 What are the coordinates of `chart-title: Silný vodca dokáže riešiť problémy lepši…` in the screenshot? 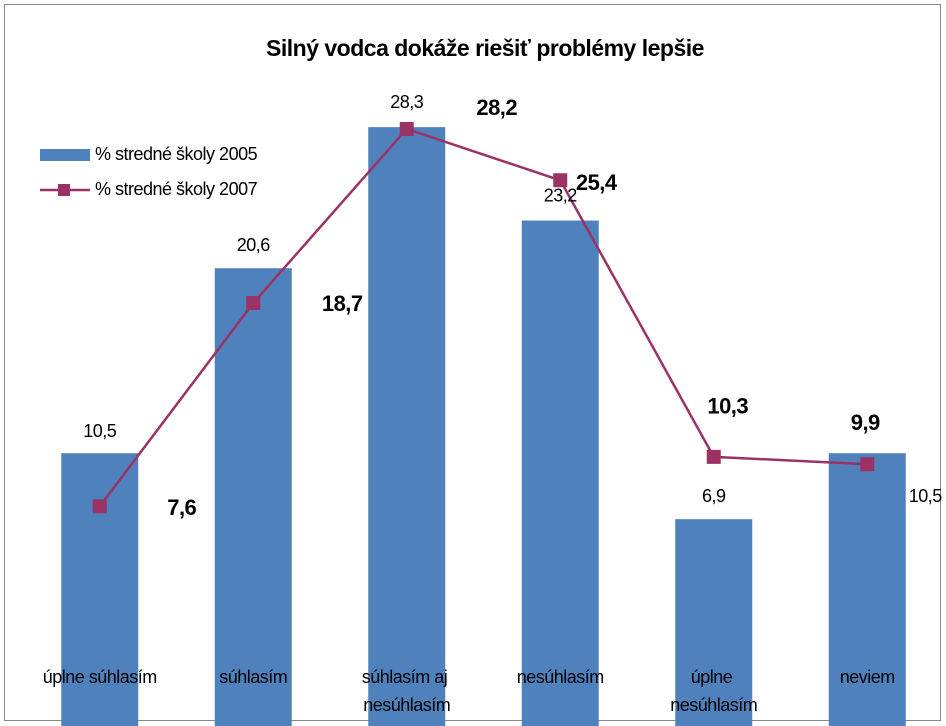 It's located at (485, 48).